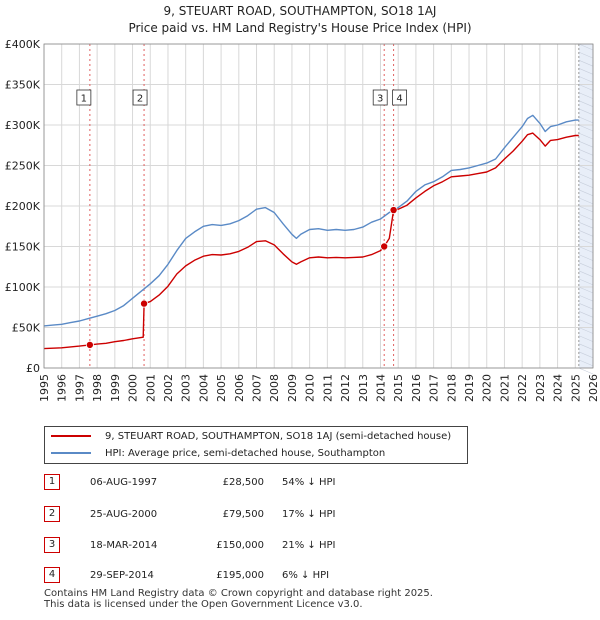 Image resolution: width=600 pixels, height=620 pixels. Describe the element at coordinates (309, 514) in the screenshot. I see `transaction-hpi: 17% ↓ HPI` at that location.